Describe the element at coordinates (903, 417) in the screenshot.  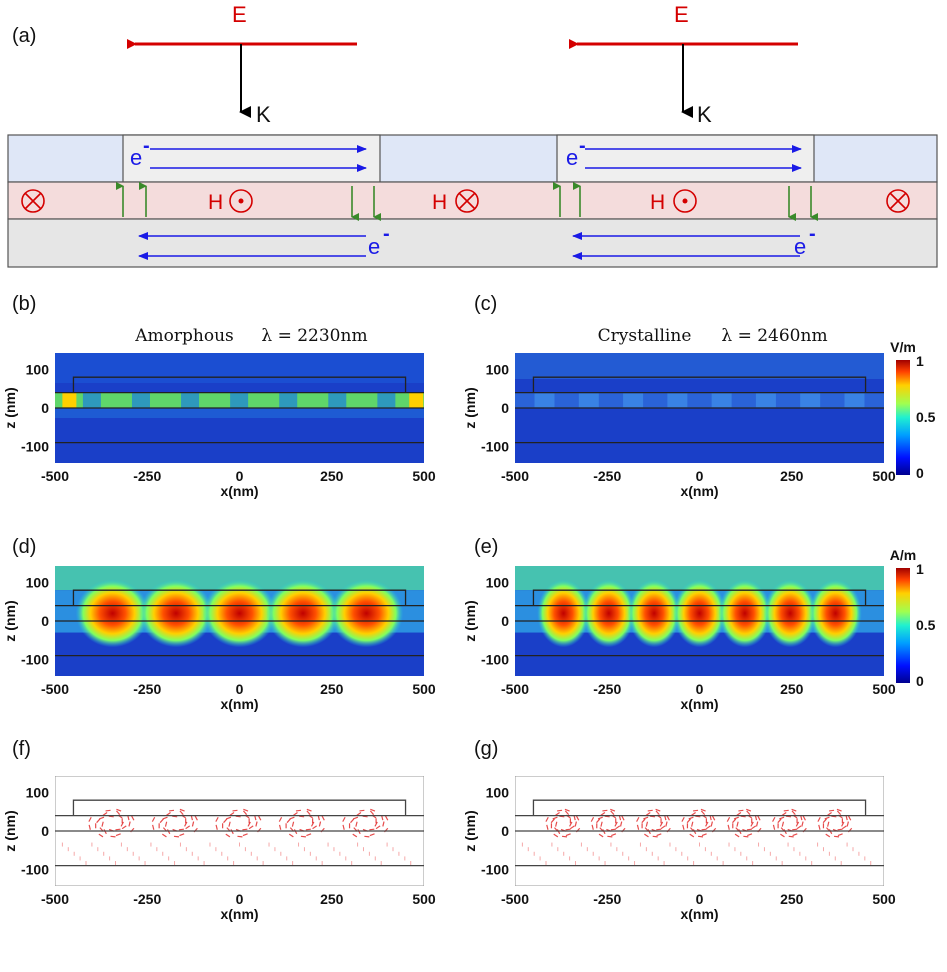
I see `colorbar-gradient` at that location.